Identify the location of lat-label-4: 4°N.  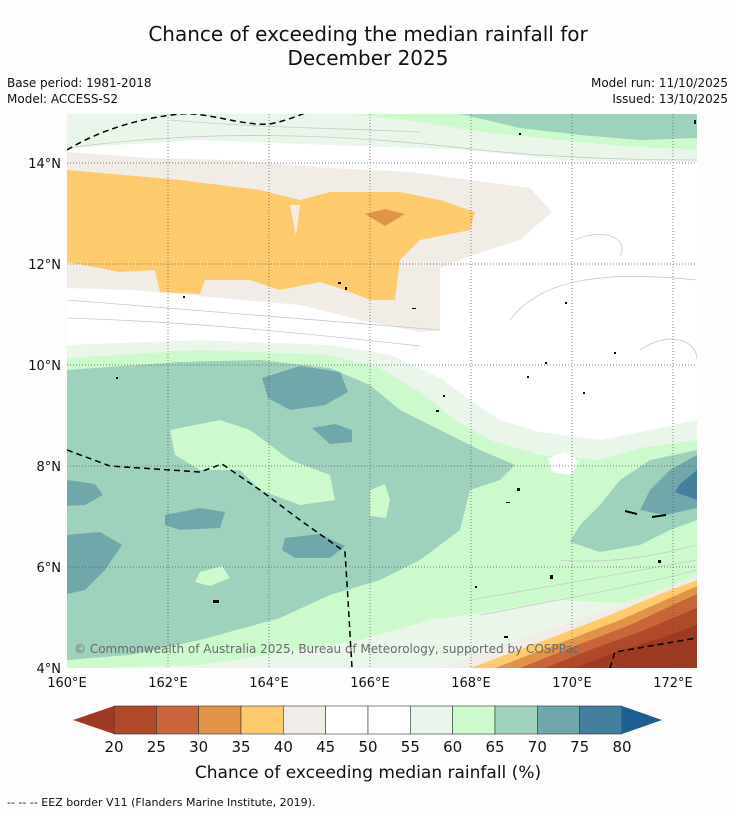
(49, 669).